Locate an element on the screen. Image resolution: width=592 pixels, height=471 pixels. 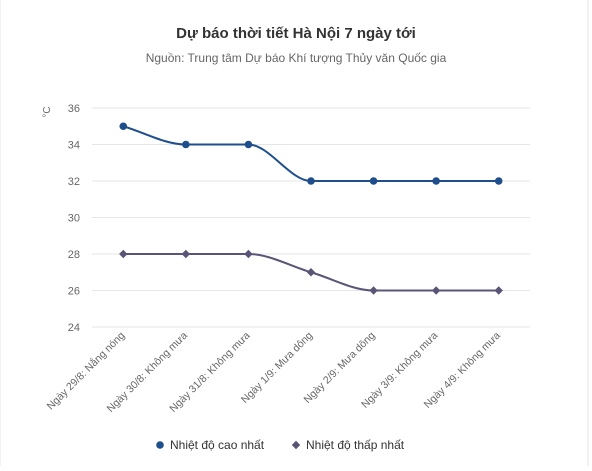
legend-marker-circle is located at coordinates (160, 445).